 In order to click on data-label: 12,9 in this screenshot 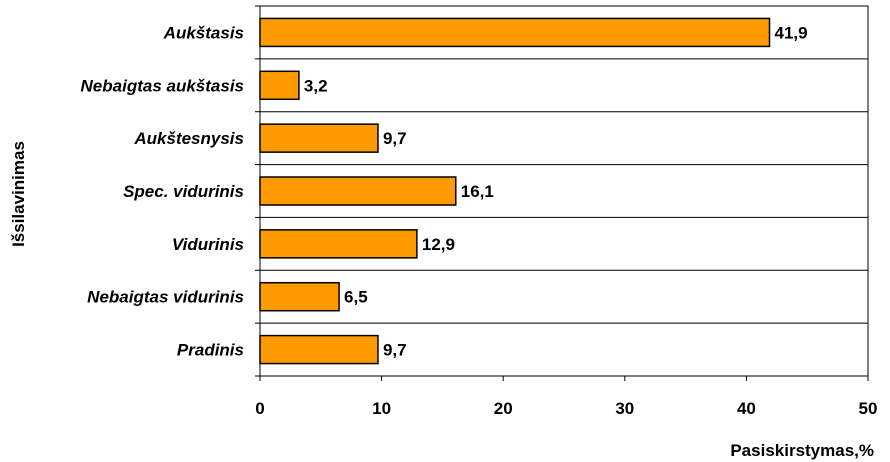, I will do `click(438, 244)`.